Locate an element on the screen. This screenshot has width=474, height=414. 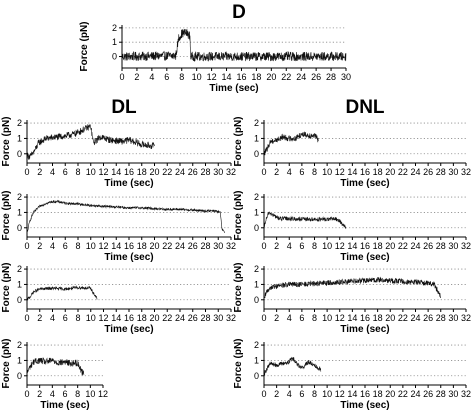
heading-dl: DL is located at coordinates (124, 107).